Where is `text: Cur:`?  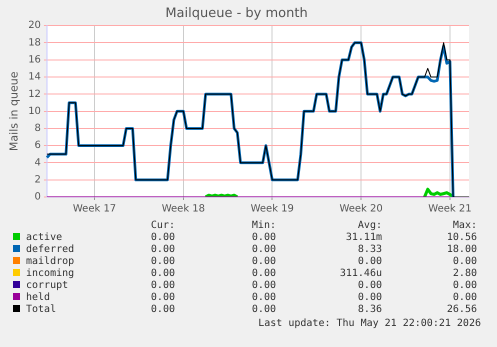 text: Cur: is located at coordinates (162, 226).